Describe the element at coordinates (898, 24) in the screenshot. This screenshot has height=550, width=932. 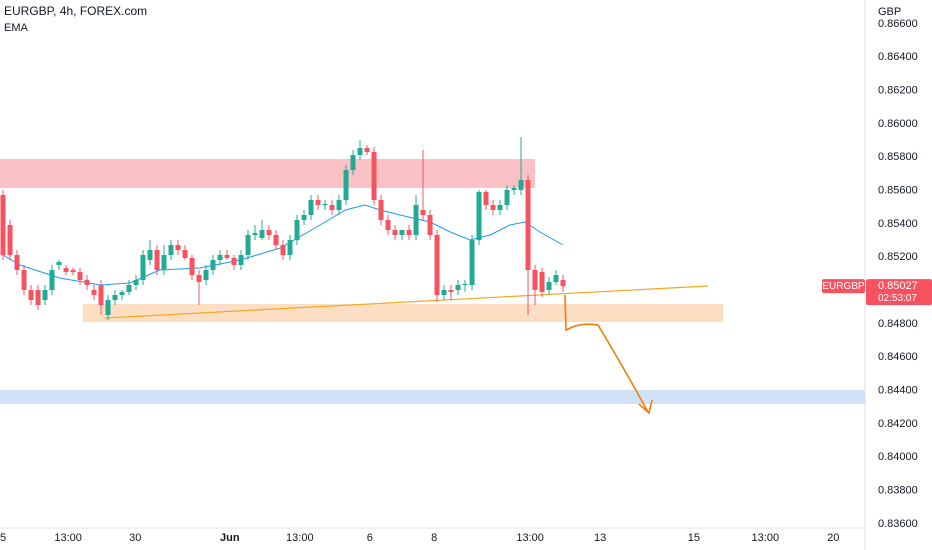
I see `y-tick-label: 0.86600` at that location.